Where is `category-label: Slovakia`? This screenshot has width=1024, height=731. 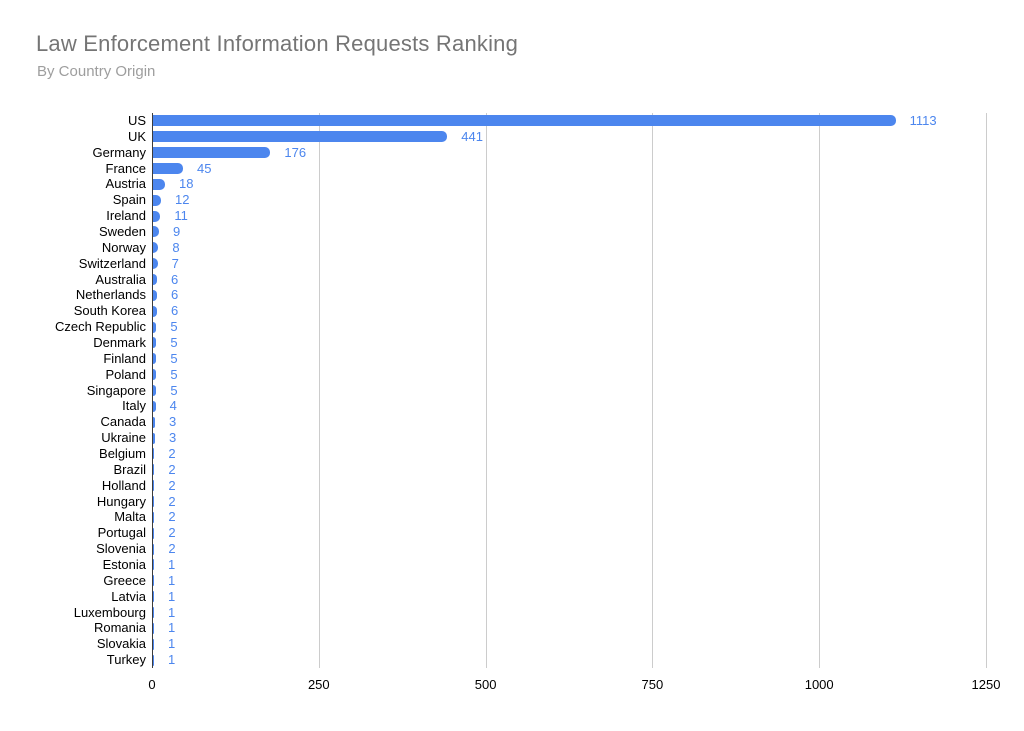 category-label: Slovakia is located at coordinates (121, 644).